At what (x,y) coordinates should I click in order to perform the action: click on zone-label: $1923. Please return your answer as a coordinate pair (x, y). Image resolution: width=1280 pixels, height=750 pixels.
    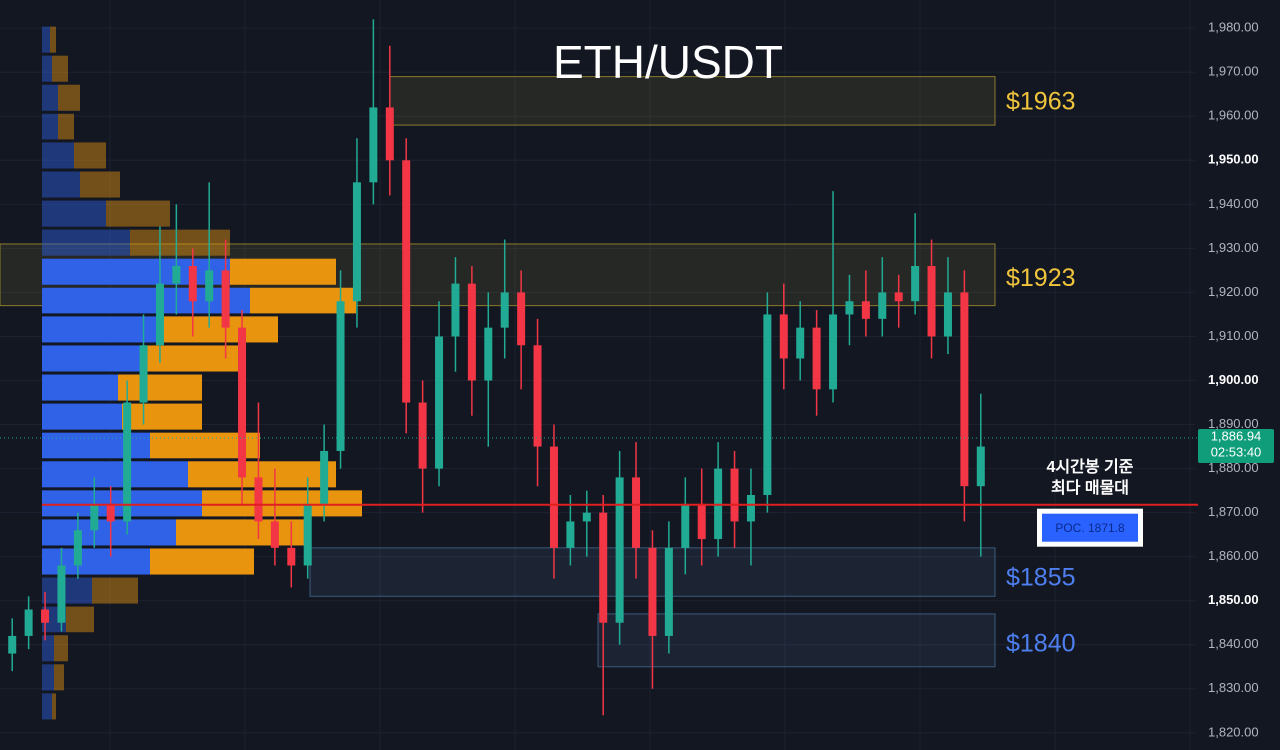
    Looking at the image, I should click on (1041, 278).